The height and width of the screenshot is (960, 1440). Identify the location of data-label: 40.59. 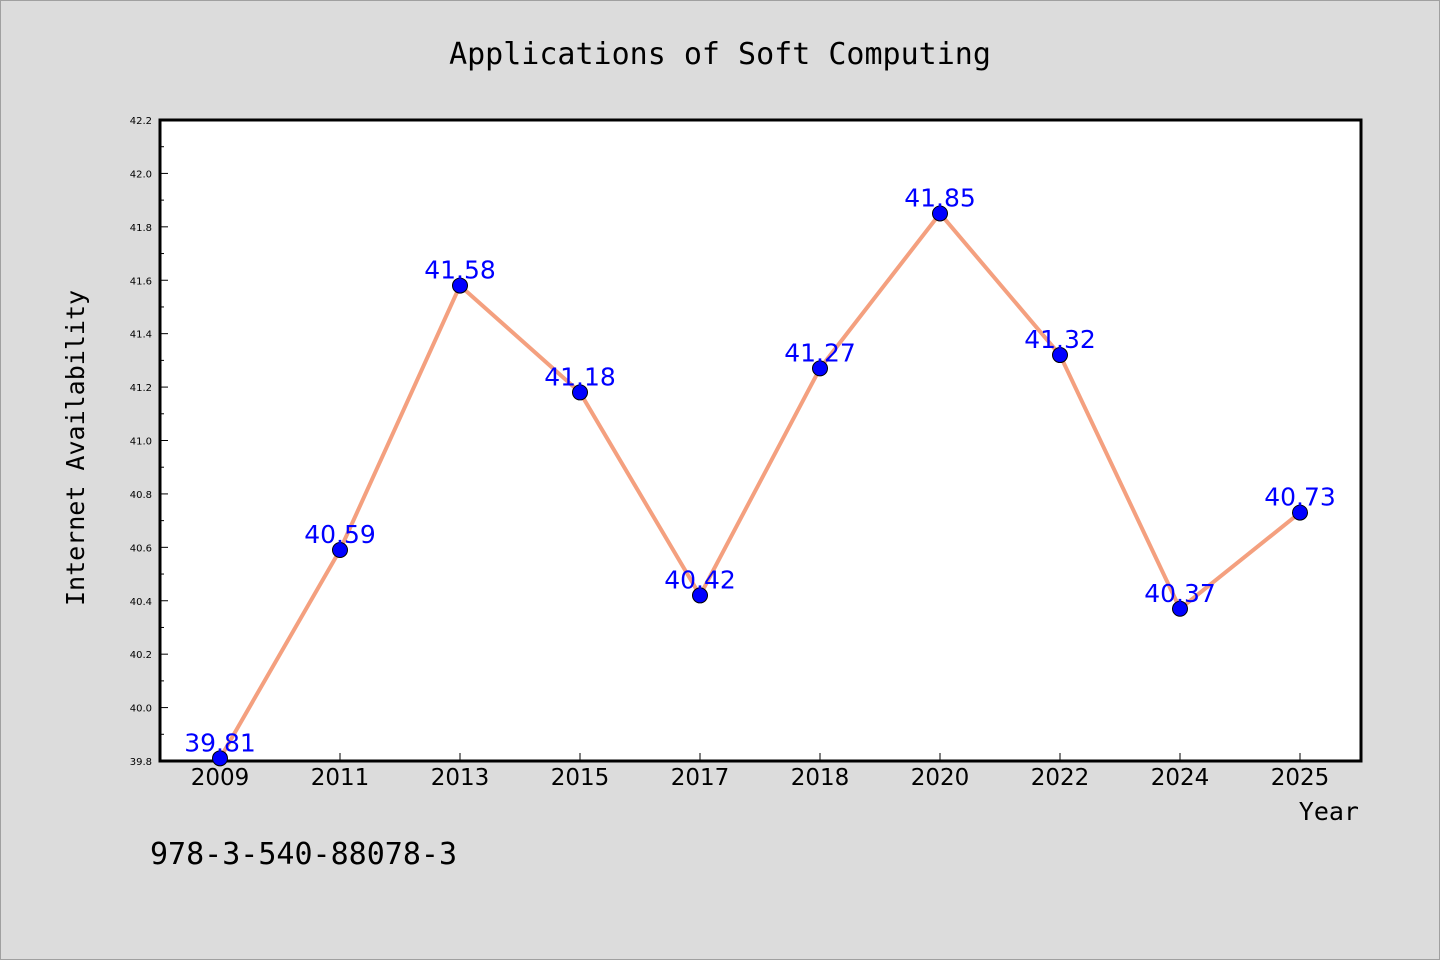
(340, 534).